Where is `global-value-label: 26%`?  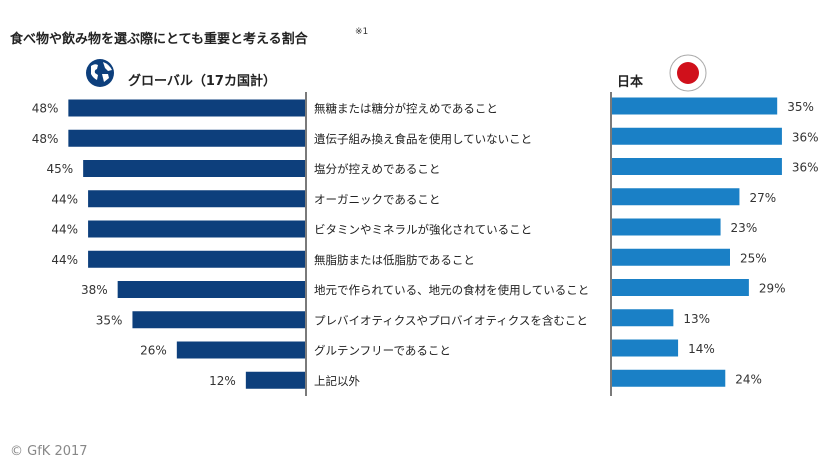
global-value-label: 26% is located at coordinates (153, 351).